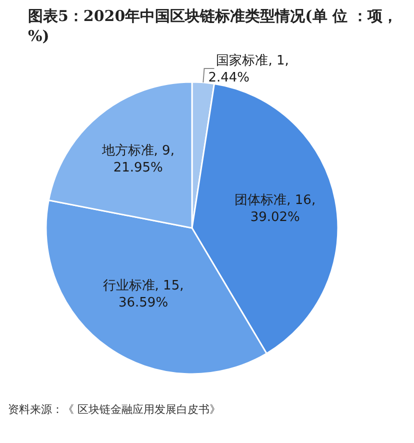 The image size is (414, 443). Describe the element at coordinates (213, 26) in the screenshot. I see `chart-title: 图表5：2020年中国区块链标准类型情况(单 位 ：项，%)` at that location.